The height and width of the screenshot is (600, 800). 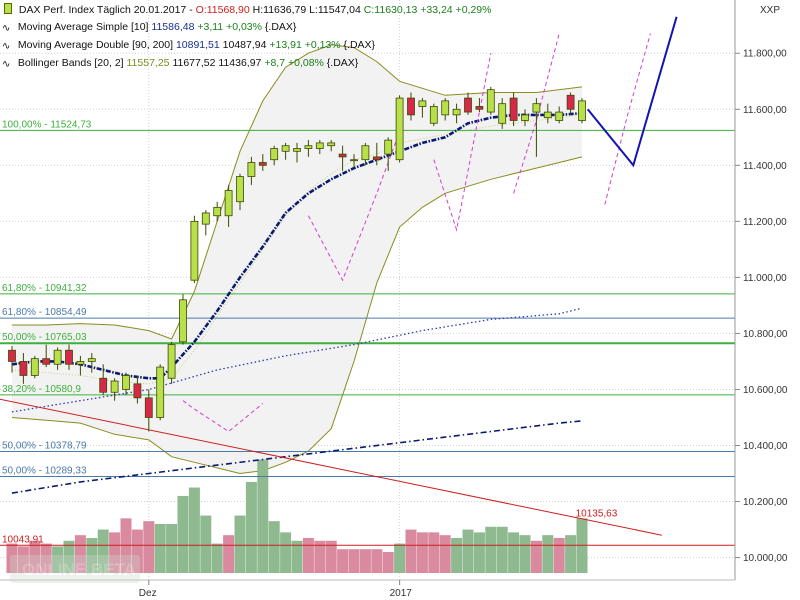 What do you see at coordinates (436, 10) in the screenshot?
I see `legend-change: +33,24` at bounding box center [436, 10].